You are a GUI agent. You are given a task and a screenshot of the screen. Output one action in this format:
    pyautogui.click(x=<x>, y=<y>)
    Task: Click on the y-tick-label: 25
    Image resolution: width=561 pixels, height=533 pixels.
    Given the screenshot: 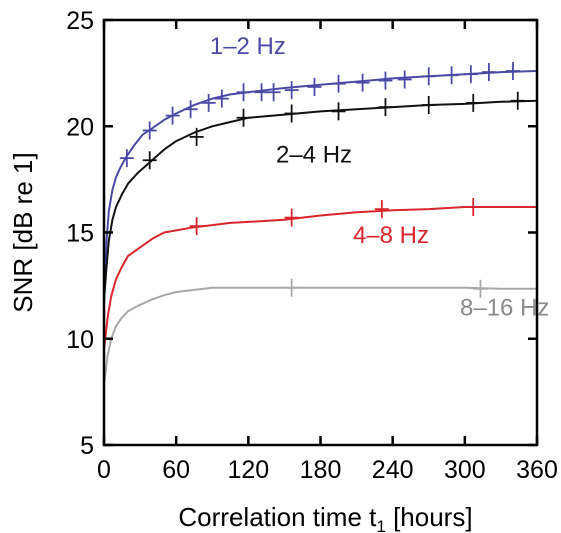 What is the action you would take?
    pyautogui.click(x=80, y=21)
    